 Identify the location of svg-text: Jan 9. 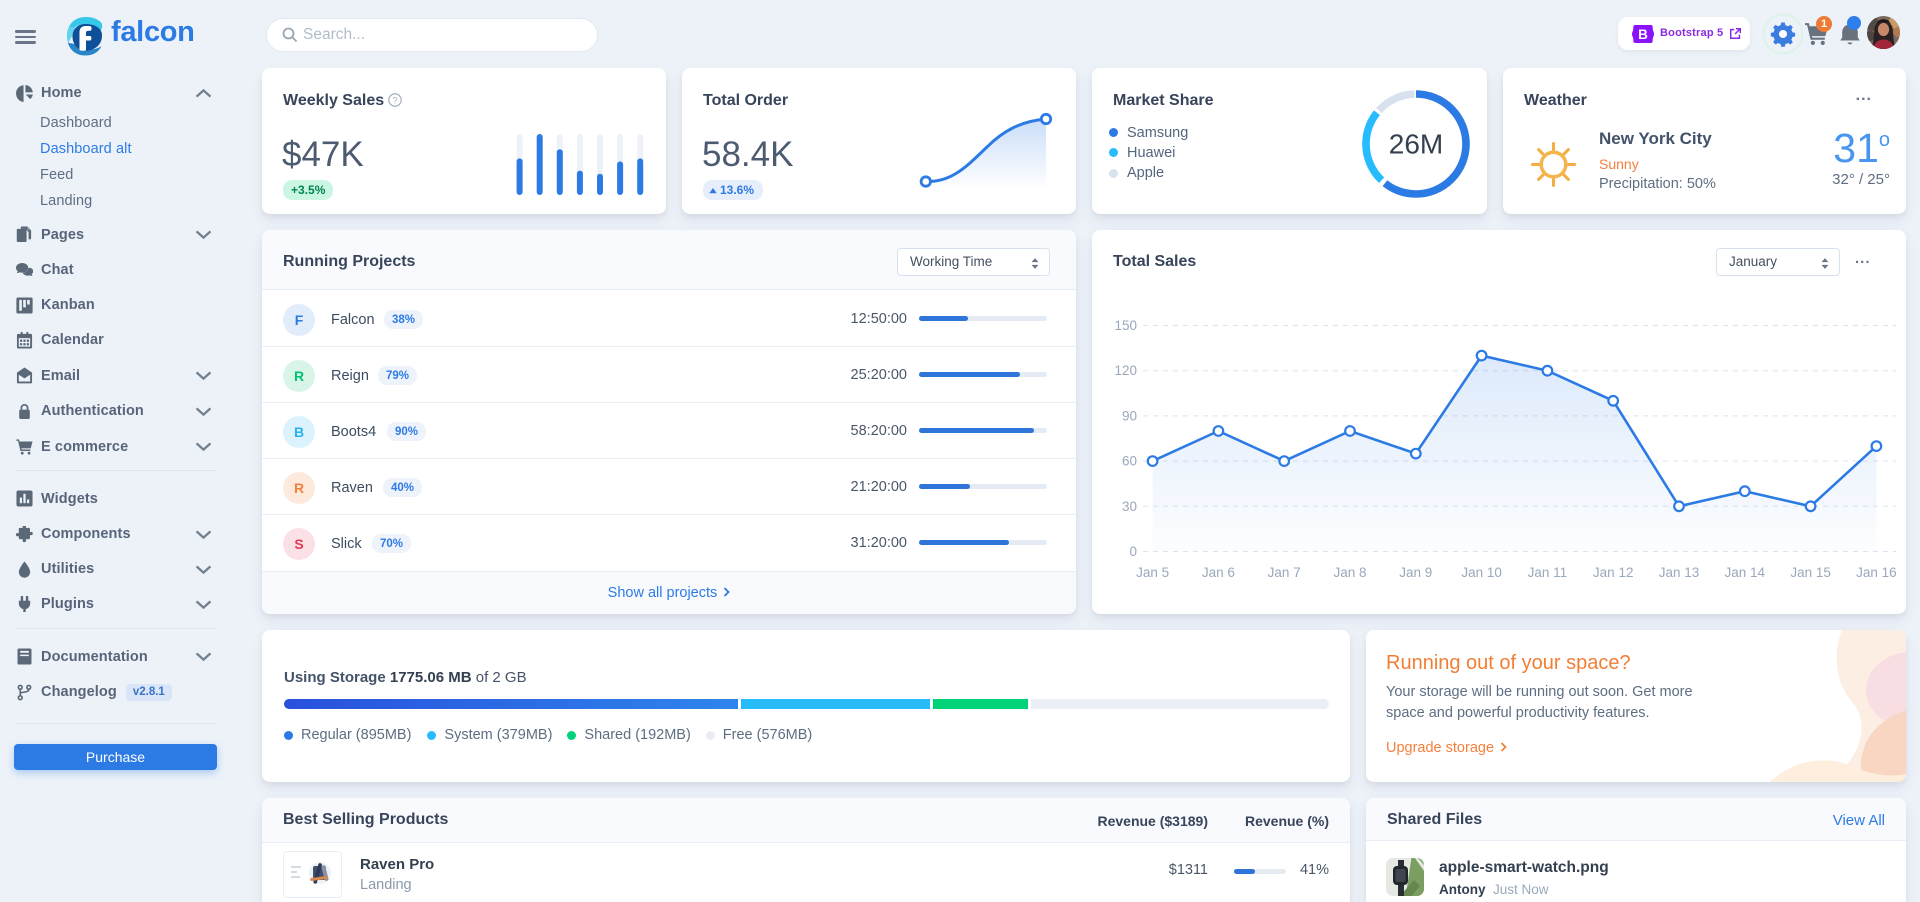
(1415, 572).